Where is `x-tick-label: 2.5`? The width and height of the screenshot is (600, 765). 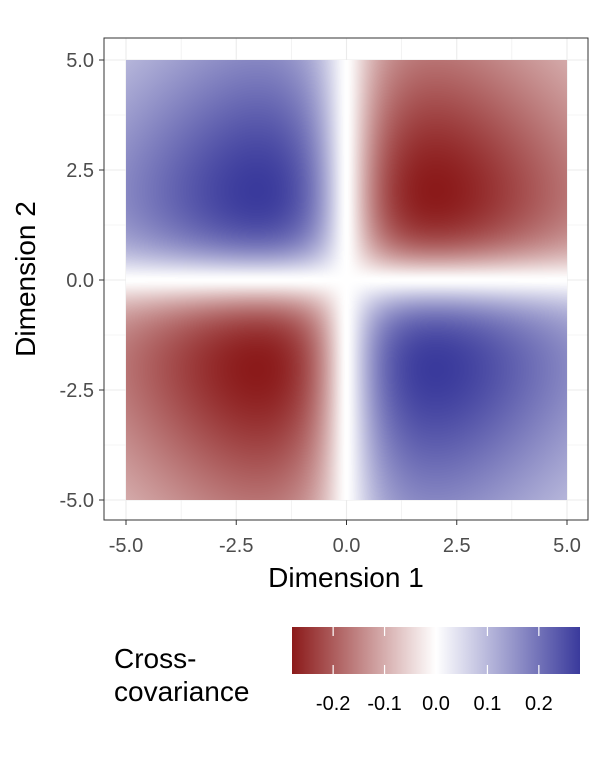
x-tick-label: 2.5 is located at coordinates (457, 546).